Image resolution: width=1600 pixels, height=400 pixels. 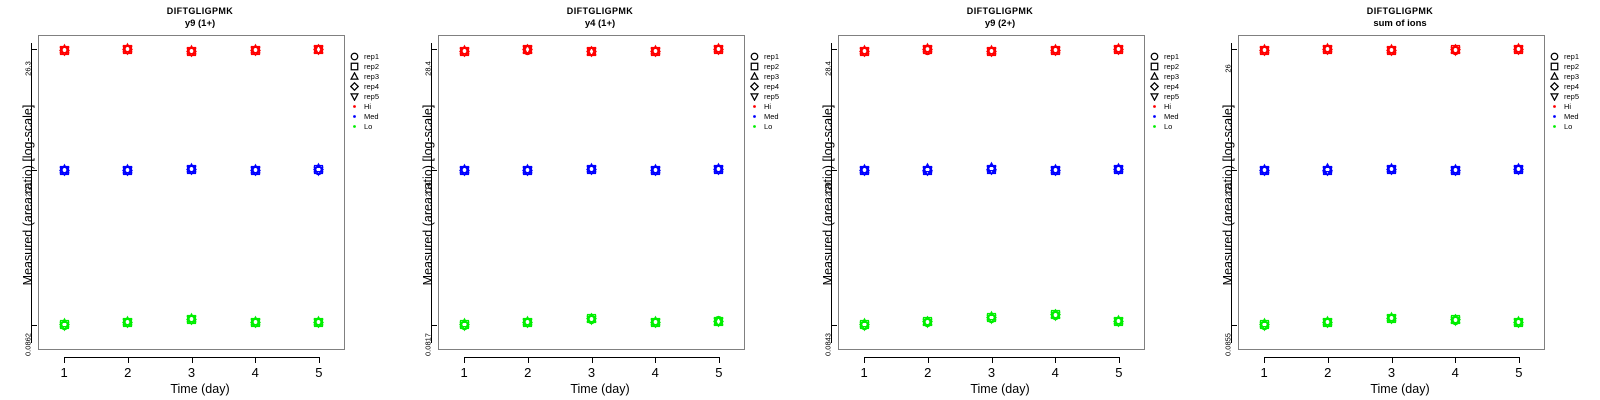 I want to click on y-tick-label: 0.0862, so click(x=28, y=344).